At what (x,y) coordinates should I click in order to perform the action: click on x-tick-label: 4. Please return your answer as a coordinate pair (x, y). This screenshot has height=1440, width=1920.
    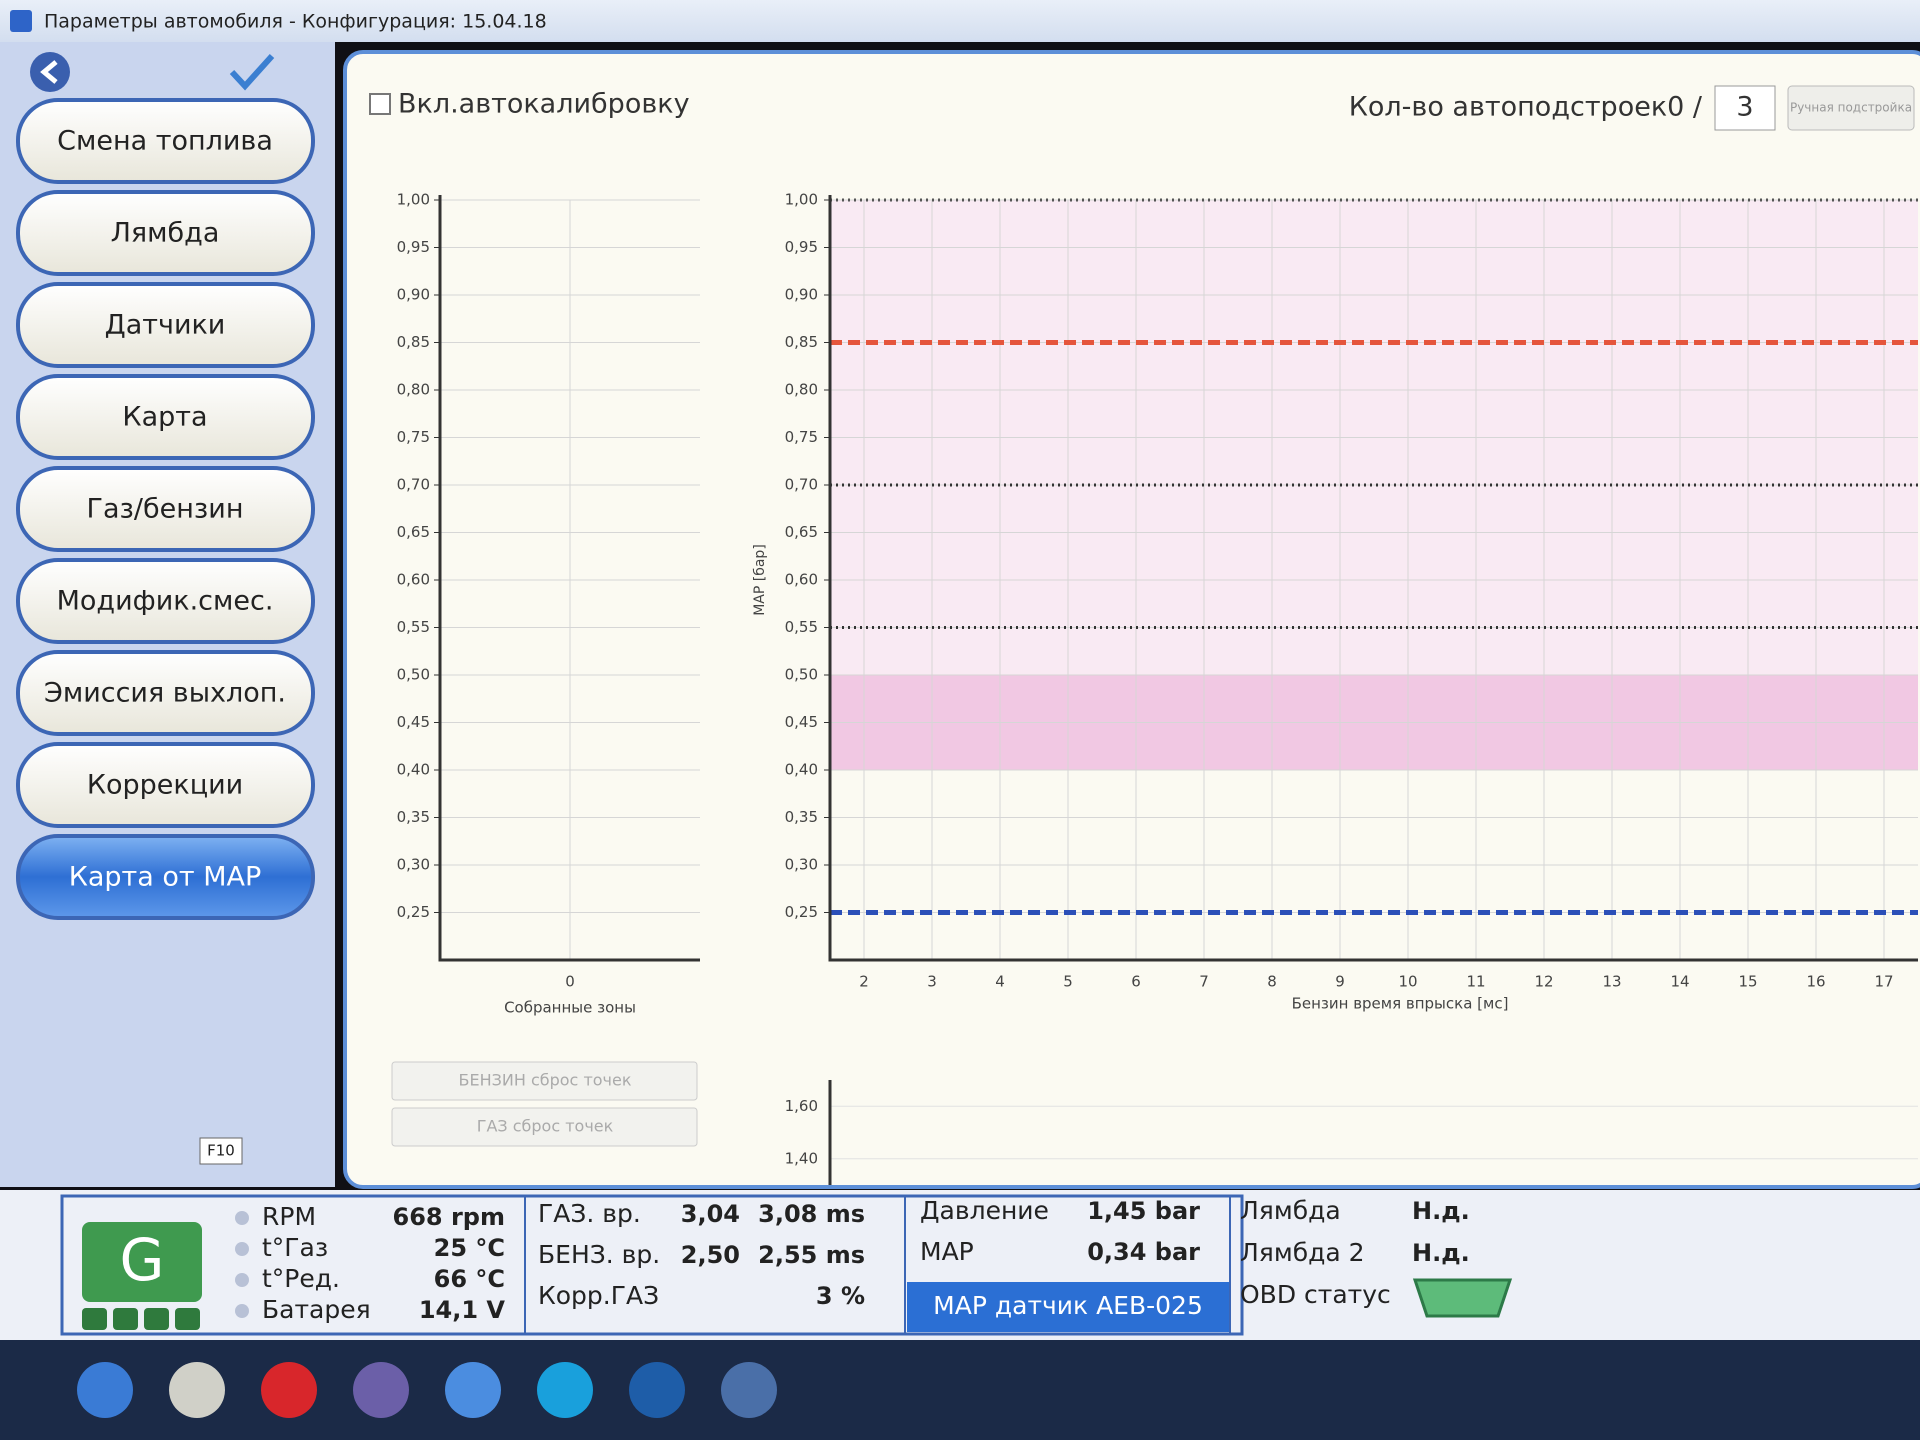
    Looking at the image, I should click on (1000, 982).